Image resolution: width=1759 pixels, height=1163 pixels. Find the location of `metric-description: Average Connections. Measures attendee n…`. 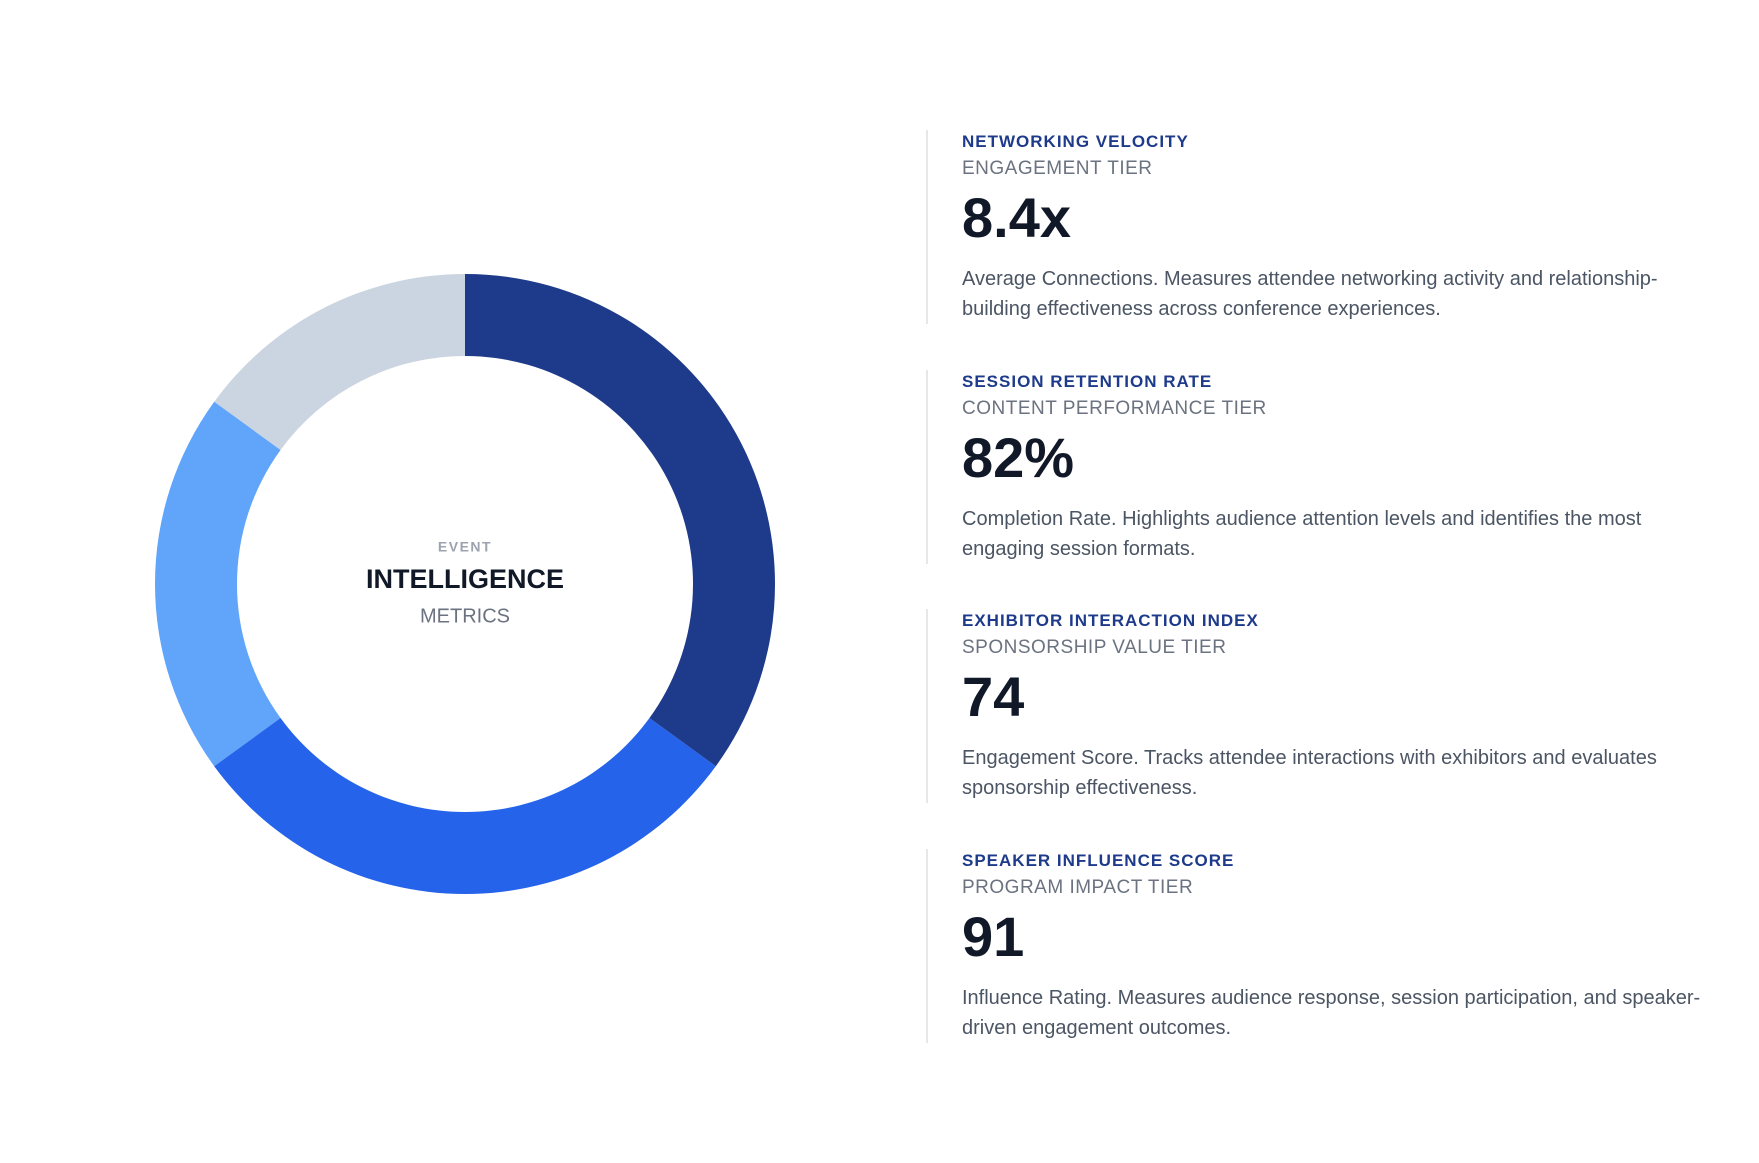

metric-description: Average Connections. Measures attendee n… is located at coordinates (1310, 294).